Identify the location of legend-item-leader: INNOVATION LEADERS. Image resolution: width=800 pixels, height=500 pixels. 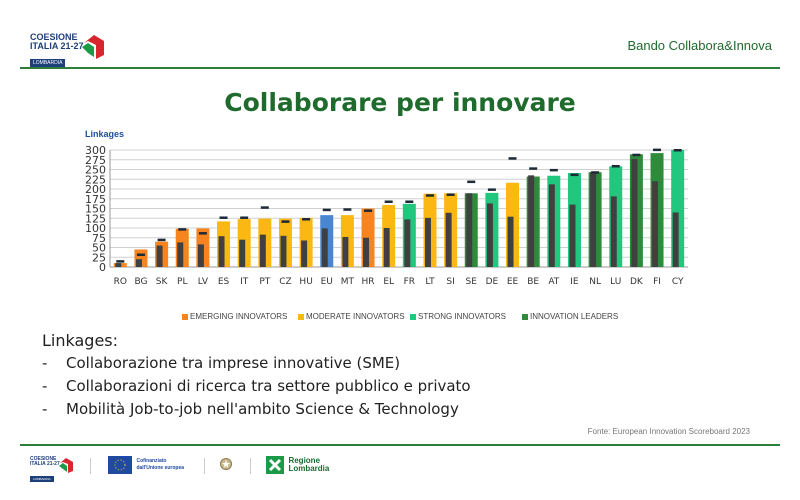
(570, 316).